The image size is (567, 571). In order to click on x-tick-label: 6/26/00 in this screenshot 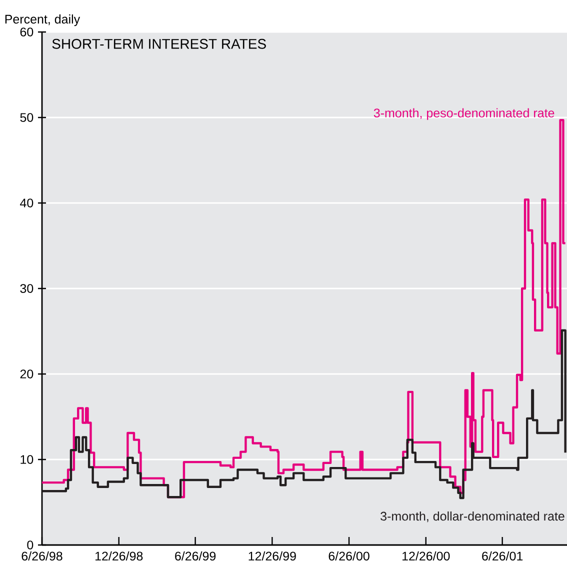, I will do `click(349, 556)`.